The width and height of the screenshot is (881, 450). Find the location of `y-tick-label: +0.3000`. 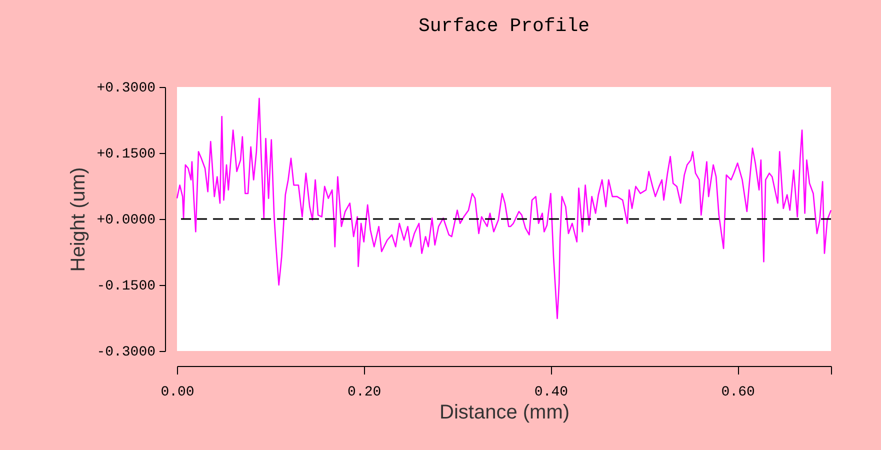

y-tick-label: +0.3000 is located at coordinates (126, 88).